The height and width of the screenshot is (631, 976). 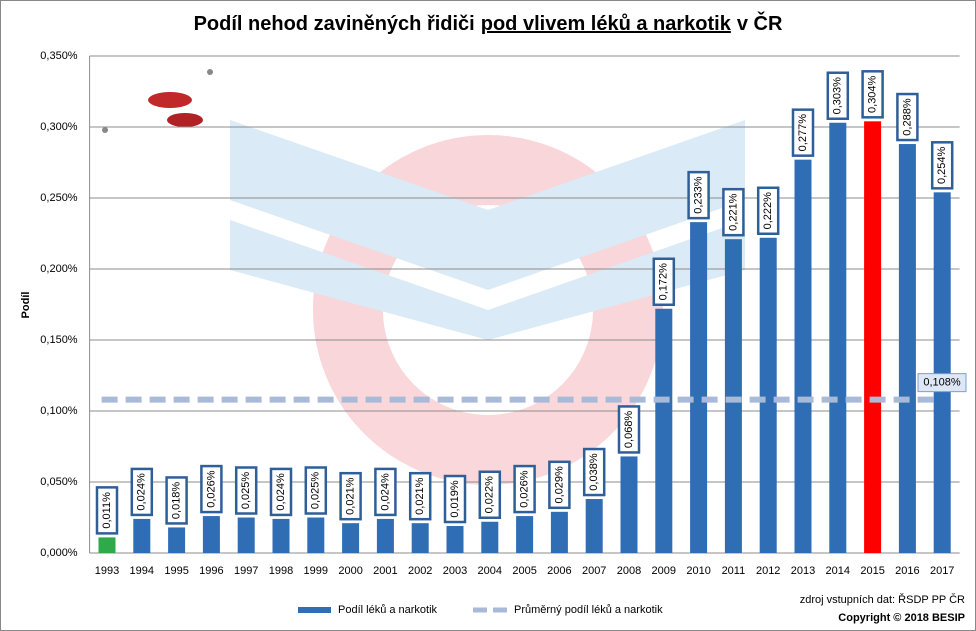 I want to click on data-label: 0,288%, so click(x=907, y=117).